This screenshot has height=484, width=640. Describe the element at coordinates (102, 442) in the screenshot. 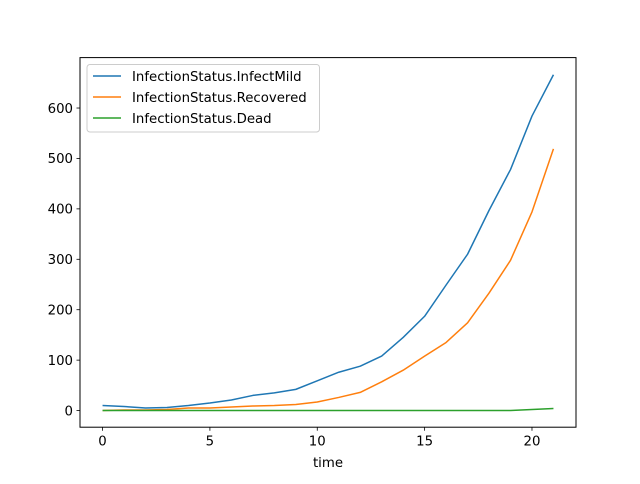

I see `x-tick-label: 0` at that location.